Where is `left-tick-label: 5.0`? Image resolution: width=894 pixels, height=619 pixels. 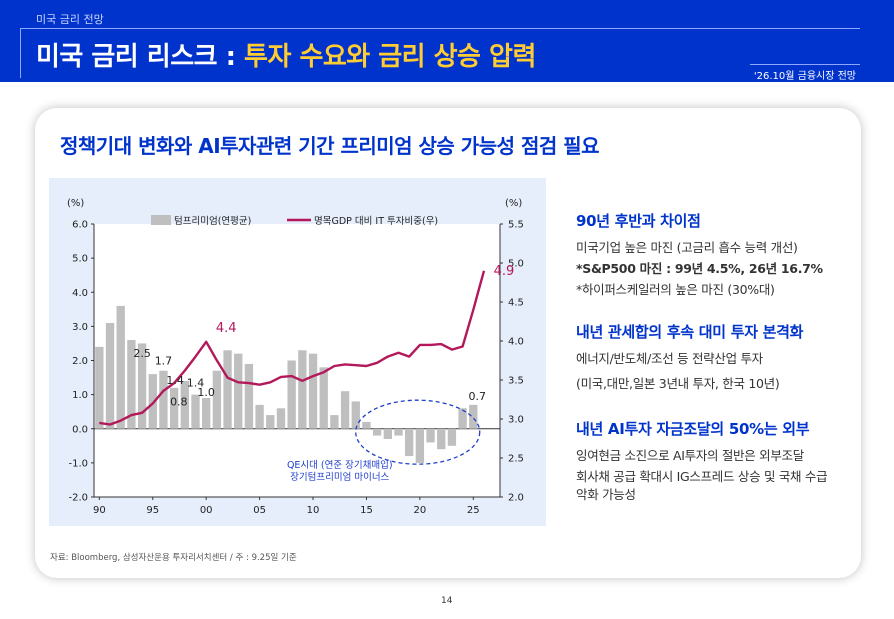 left-tick-label: 5.0 is located at coordinates (80, 259).